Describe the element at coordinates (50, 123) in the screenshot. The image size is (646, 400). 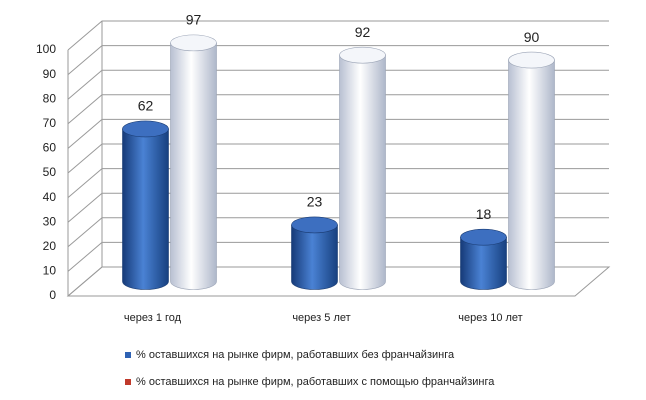
I see `y-tick-label: 70` at that location.